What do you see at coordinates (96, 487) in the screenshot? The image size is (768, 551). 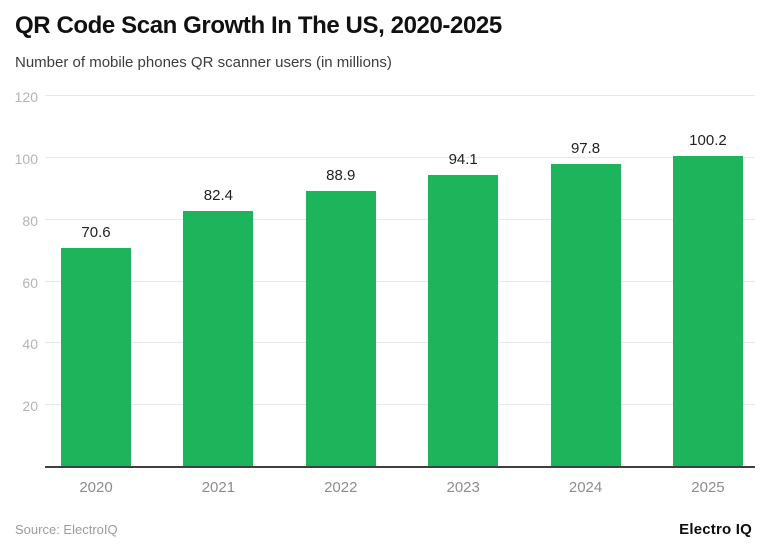 I see `x-tick-label: 2020` at bounding box center [96, 487].